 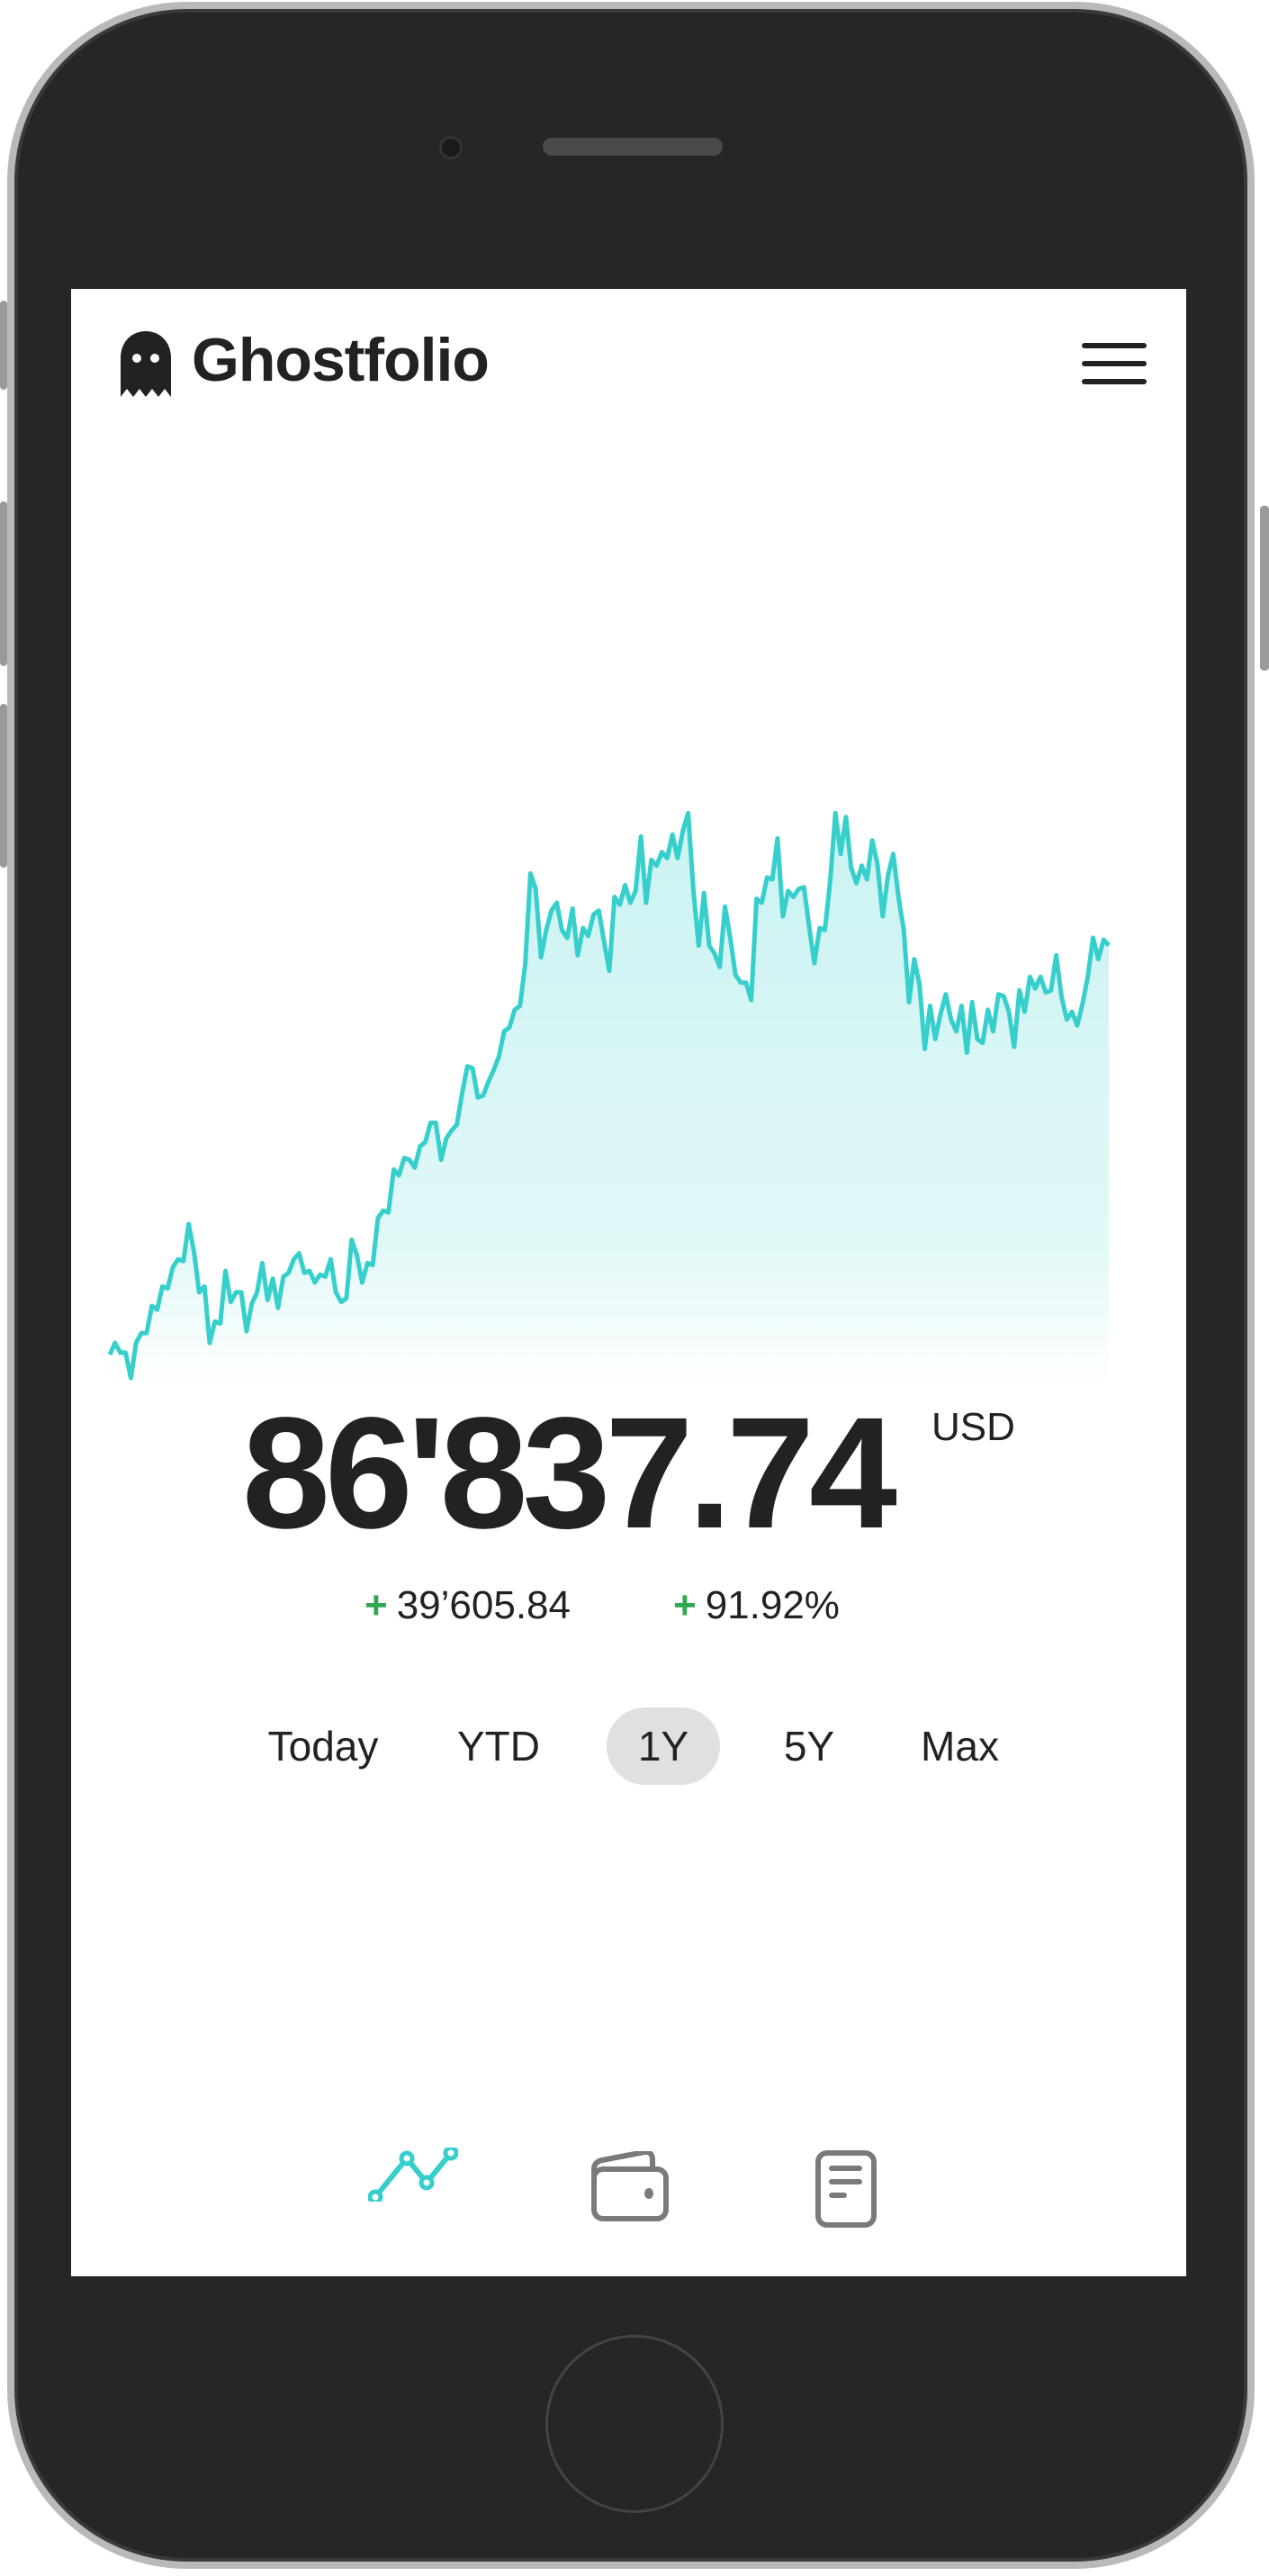 I want to click on timeframe-5y: 5Y, so click(x=809, y=1746).